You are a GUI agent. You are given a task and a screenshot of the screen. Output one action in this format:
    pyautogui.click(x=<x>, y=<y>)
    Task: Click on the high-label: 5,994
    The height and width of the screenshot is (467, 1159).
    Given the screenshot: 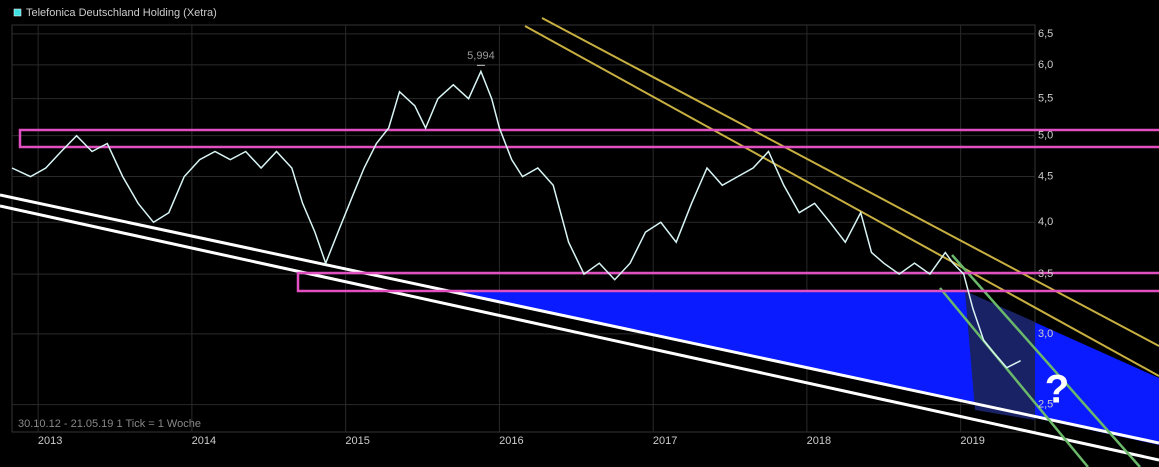 What is the action you would take?
    pyautogui.click(x=481, y=56)
    